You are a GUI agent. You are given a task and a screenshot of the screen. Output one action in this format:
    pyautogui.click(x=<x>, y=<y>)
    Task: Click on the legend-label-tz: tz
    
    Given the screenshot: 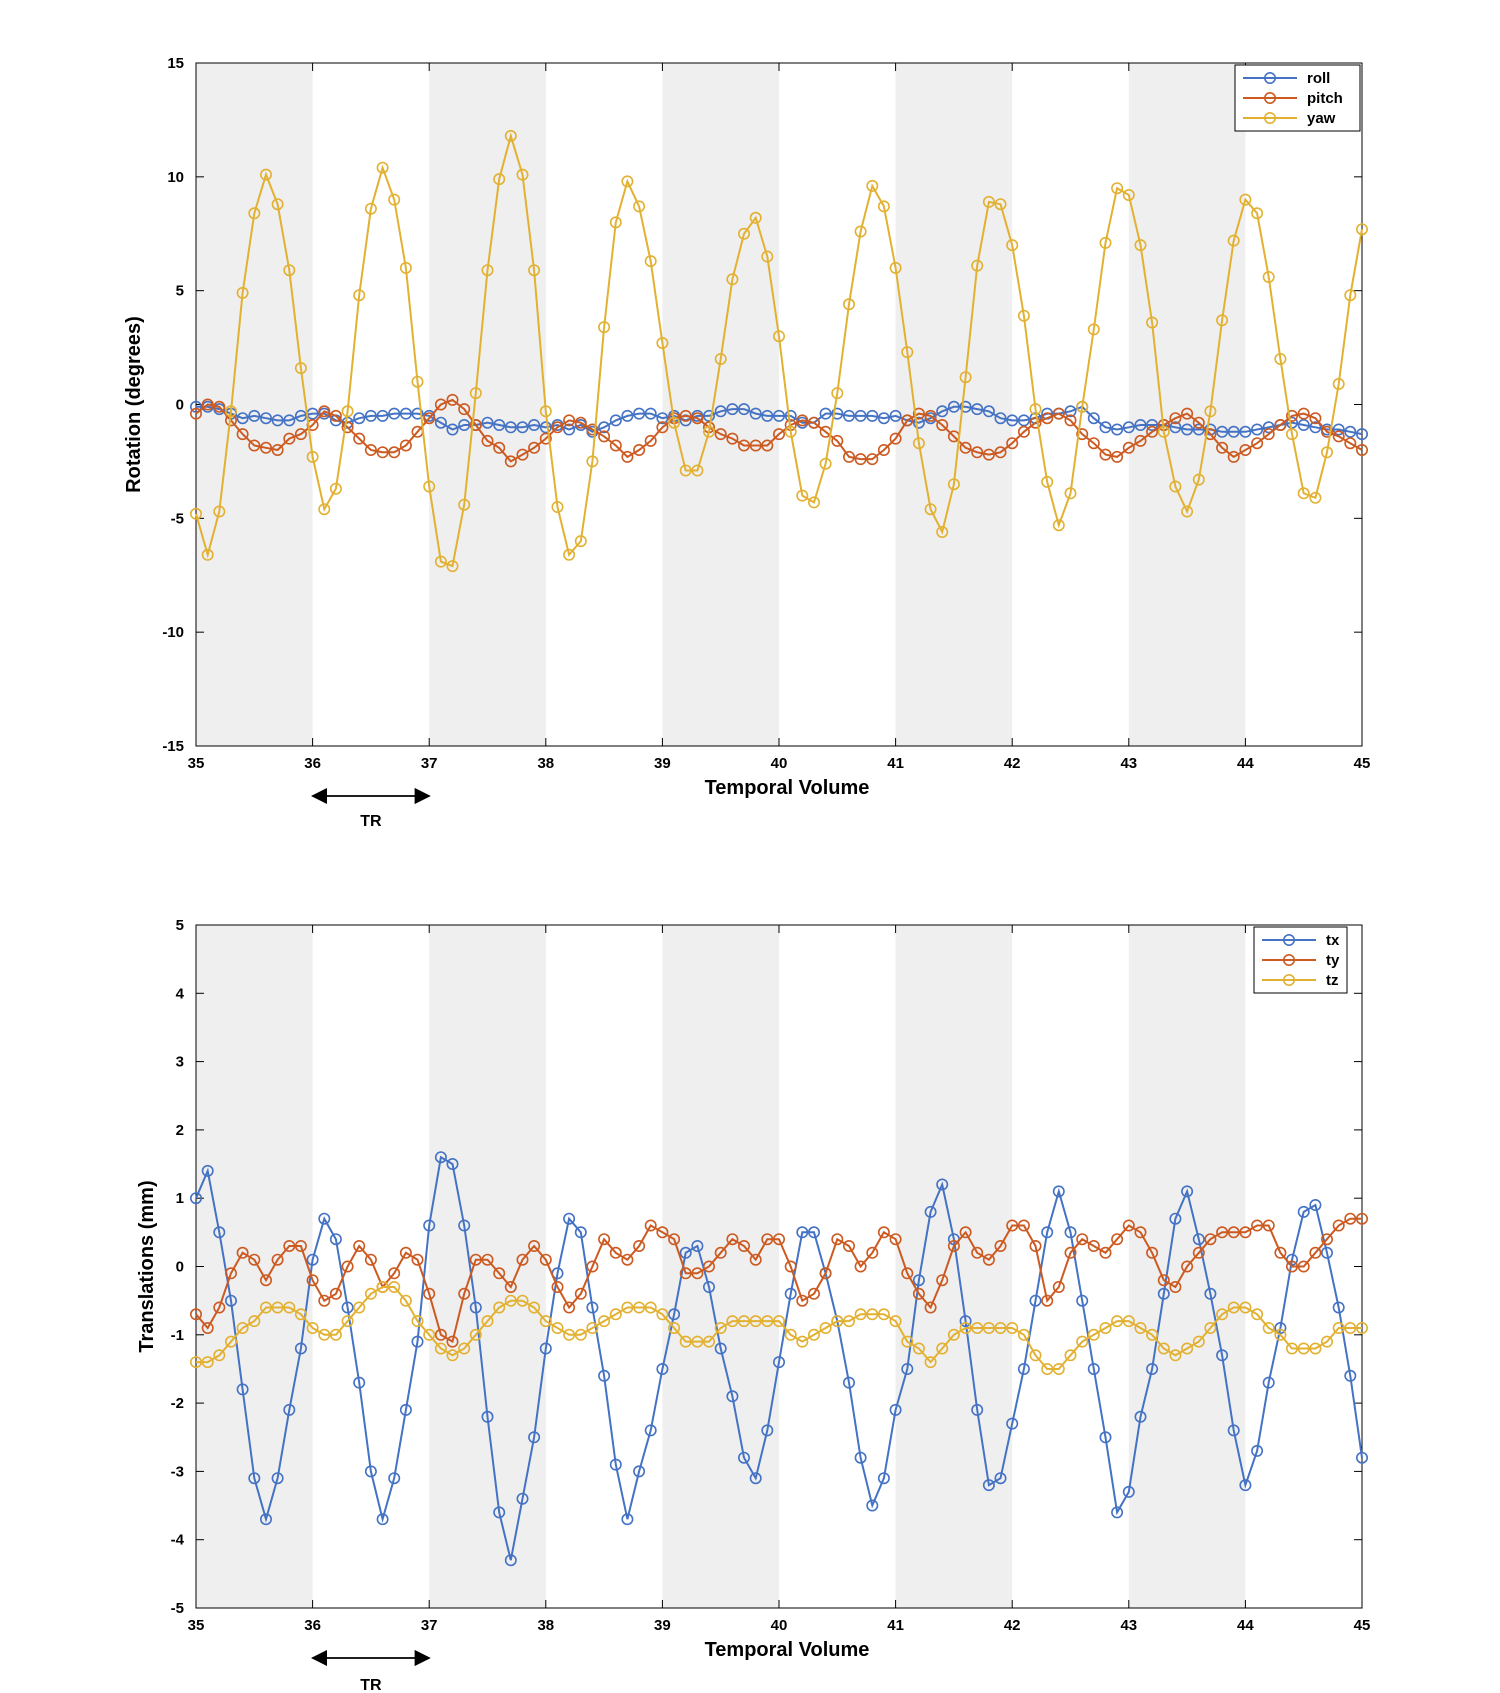 What is the action you would take?
    pyautogui.click(x=1332, y=980)
    